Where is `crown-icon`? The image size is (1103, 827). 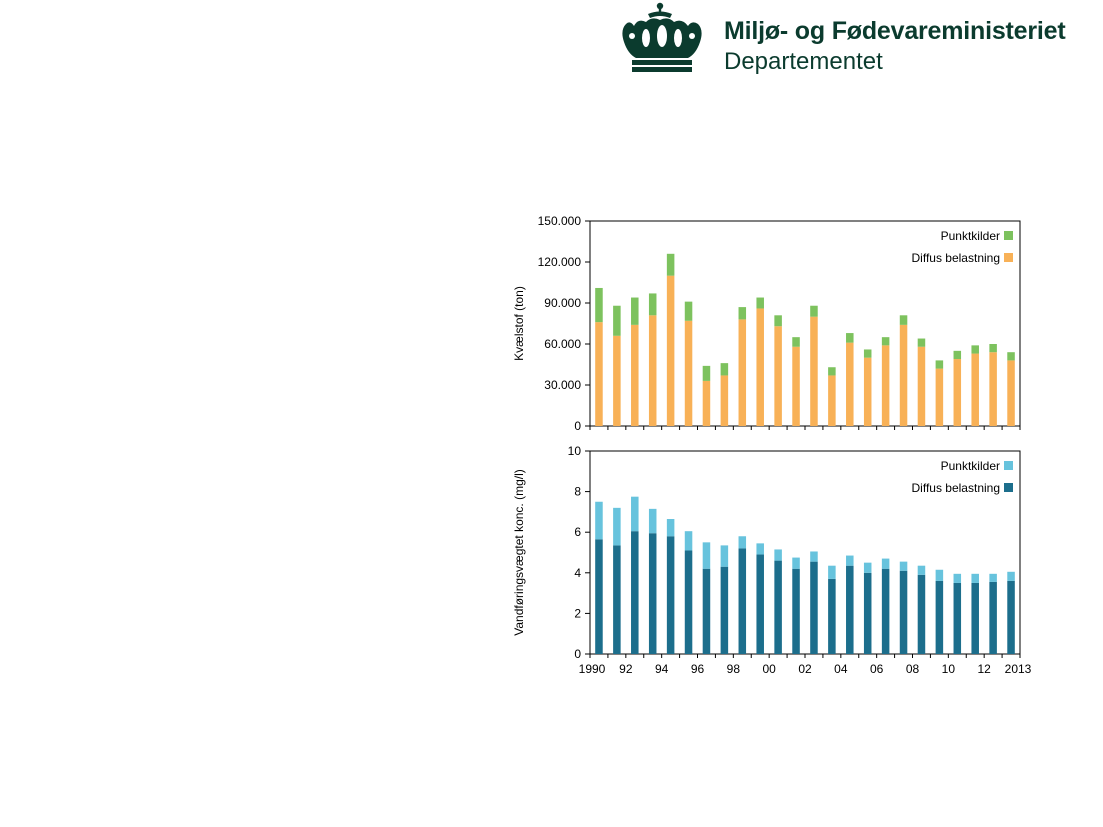 crown-icon is located at coordinates (662, 37).